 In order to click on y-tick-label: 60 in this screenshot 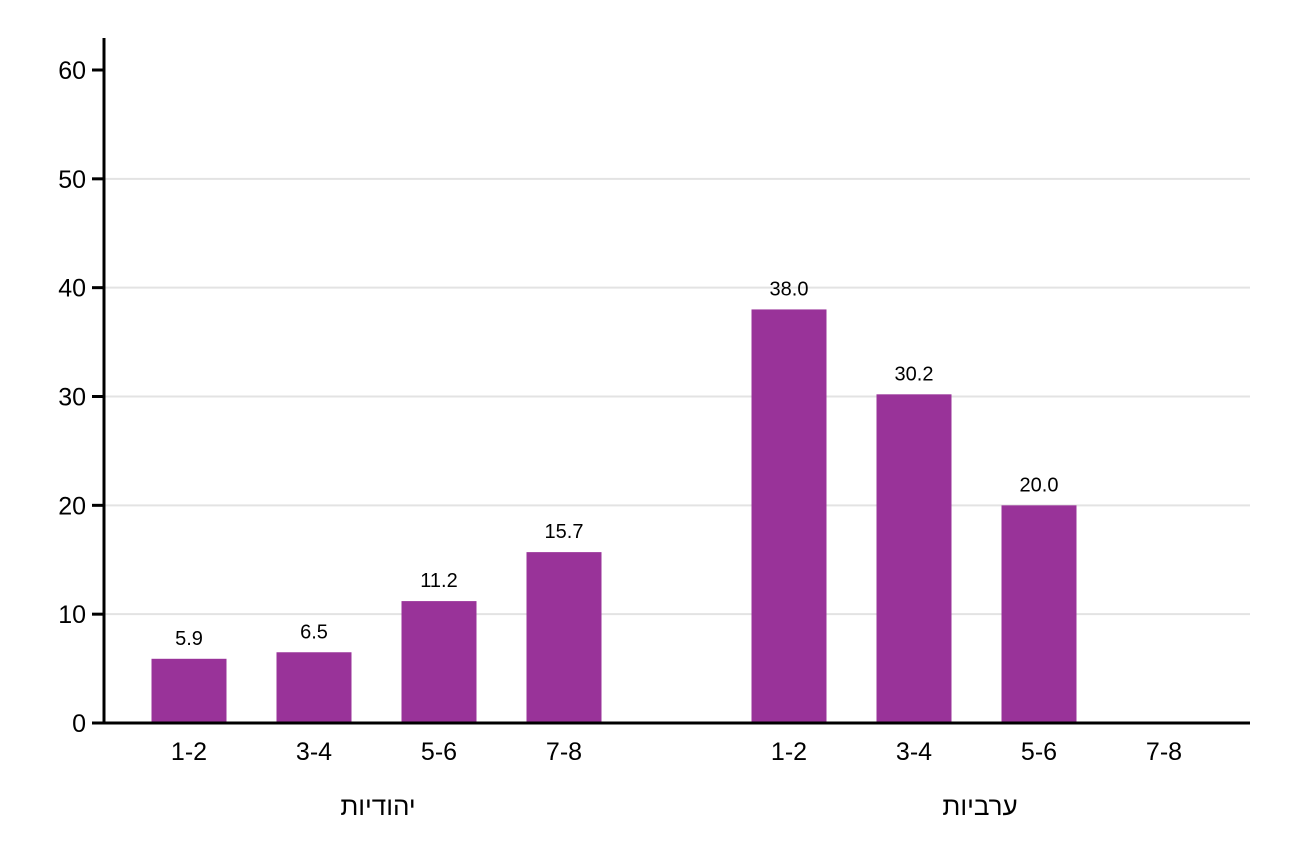, I will do `click(72, 71)`.